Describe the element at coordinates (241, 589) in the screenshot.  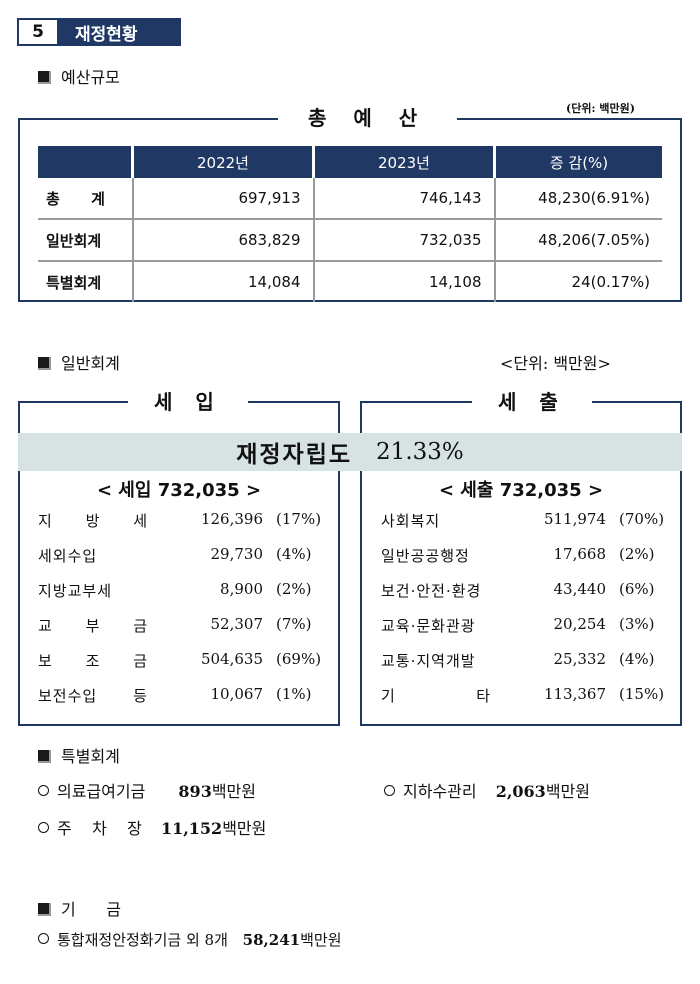
I see `revenue-item-value: 8,900` at that location.